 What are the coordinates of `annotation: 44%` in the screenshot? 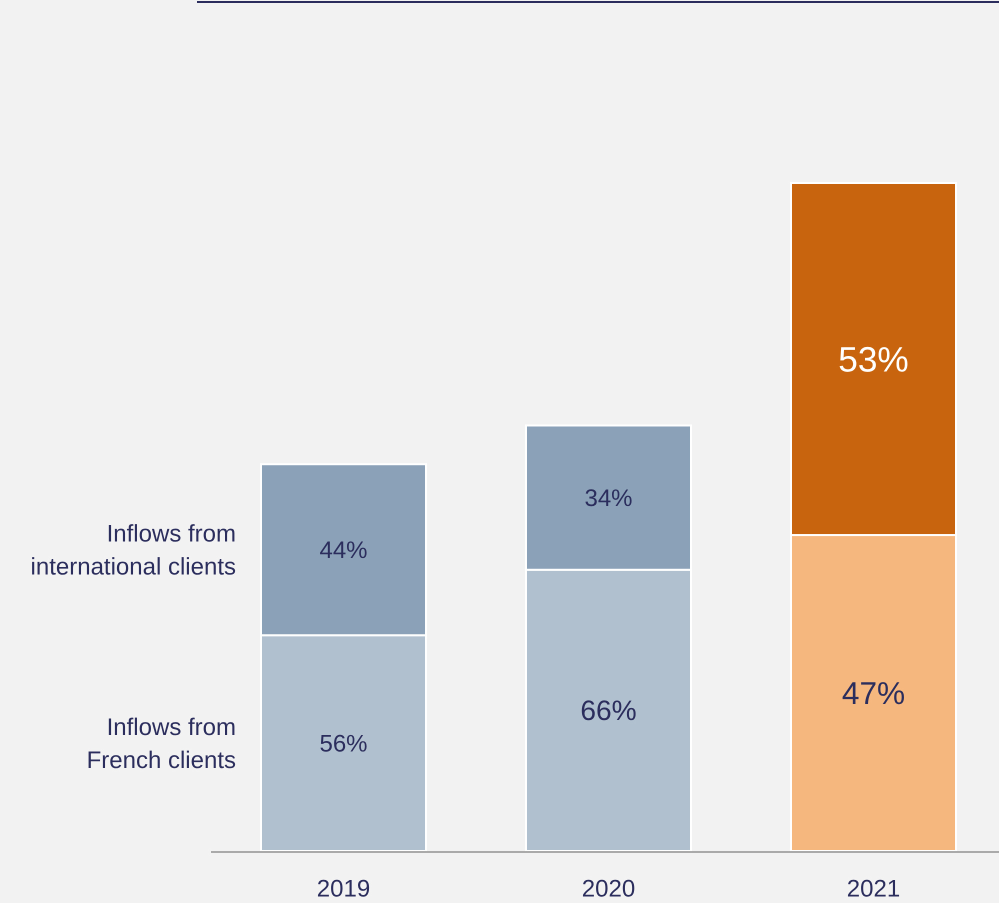 It's located at (343, 550).